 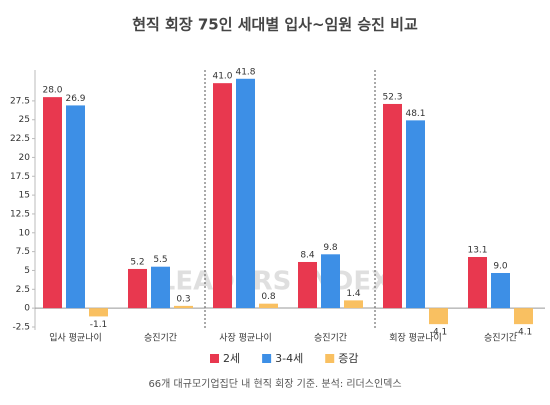 I want to click on y-tick-label: 27.5, so click(x=20, y=101).